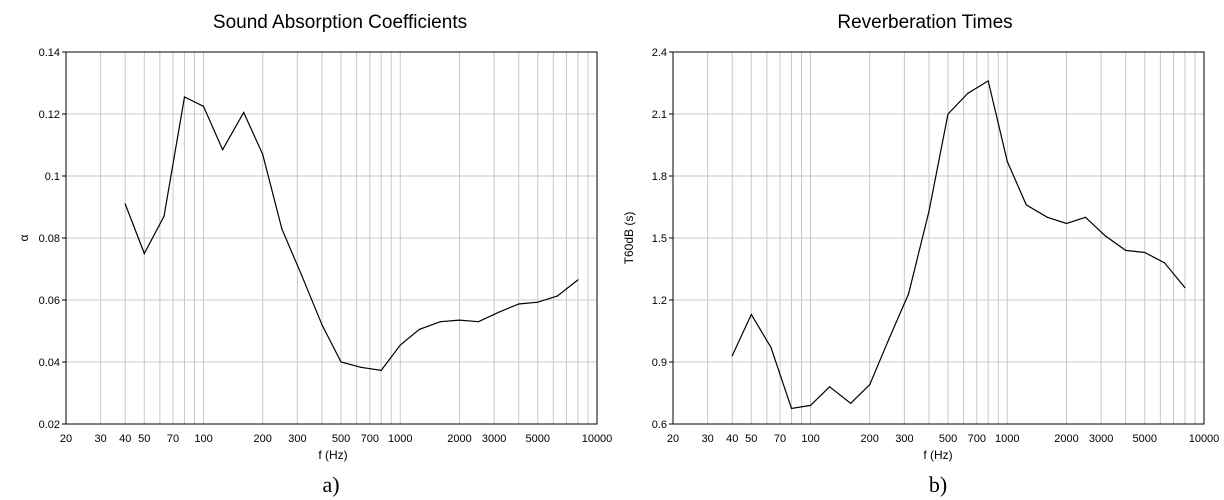 The height and width of the screenshot is (500, 1224). I want to click on panel-label: a), so click(330, 484).